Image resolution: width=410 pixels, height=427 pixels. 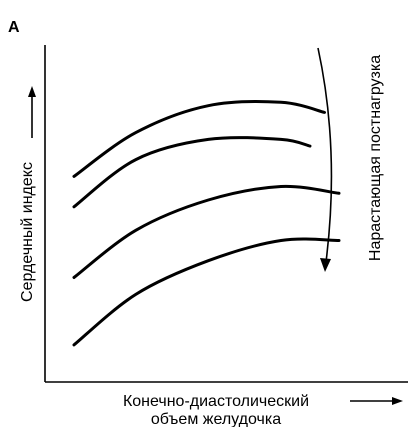 I want to click on x-axis-label-line1: Конечно-диастолический, so click(x=216, y=401).